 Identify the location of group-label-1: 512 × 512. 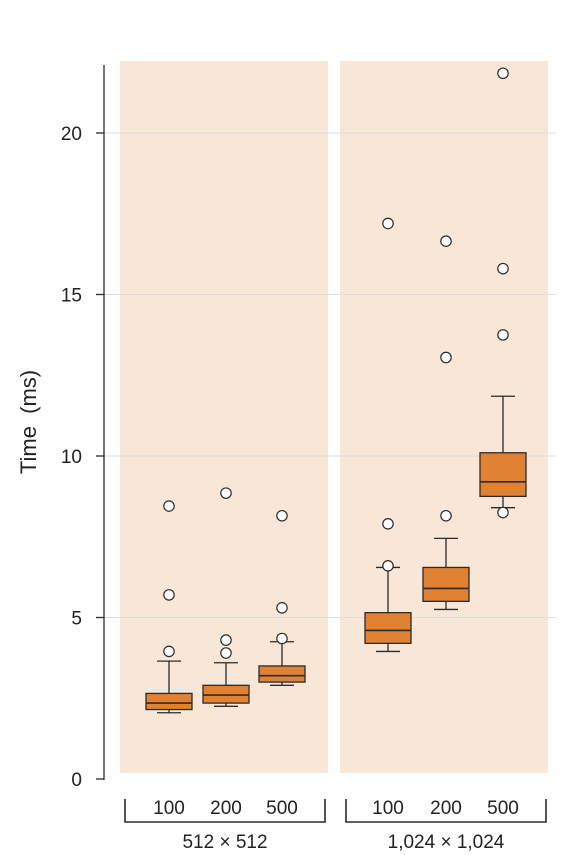
(224, 842).